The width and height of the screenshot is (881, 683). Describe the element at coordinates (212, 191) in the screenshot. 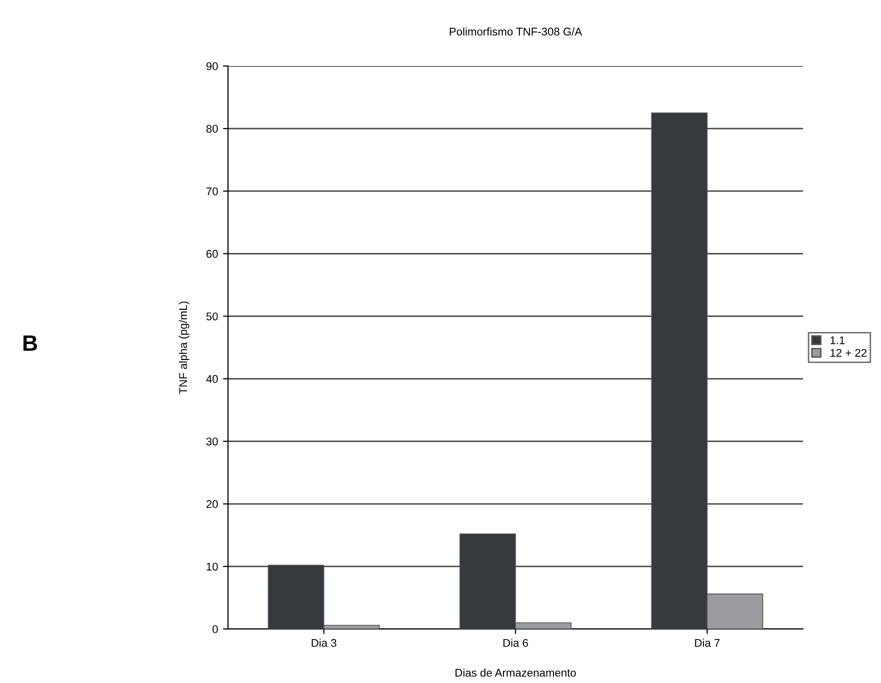

I see `y-tick-label: 70` at that location.